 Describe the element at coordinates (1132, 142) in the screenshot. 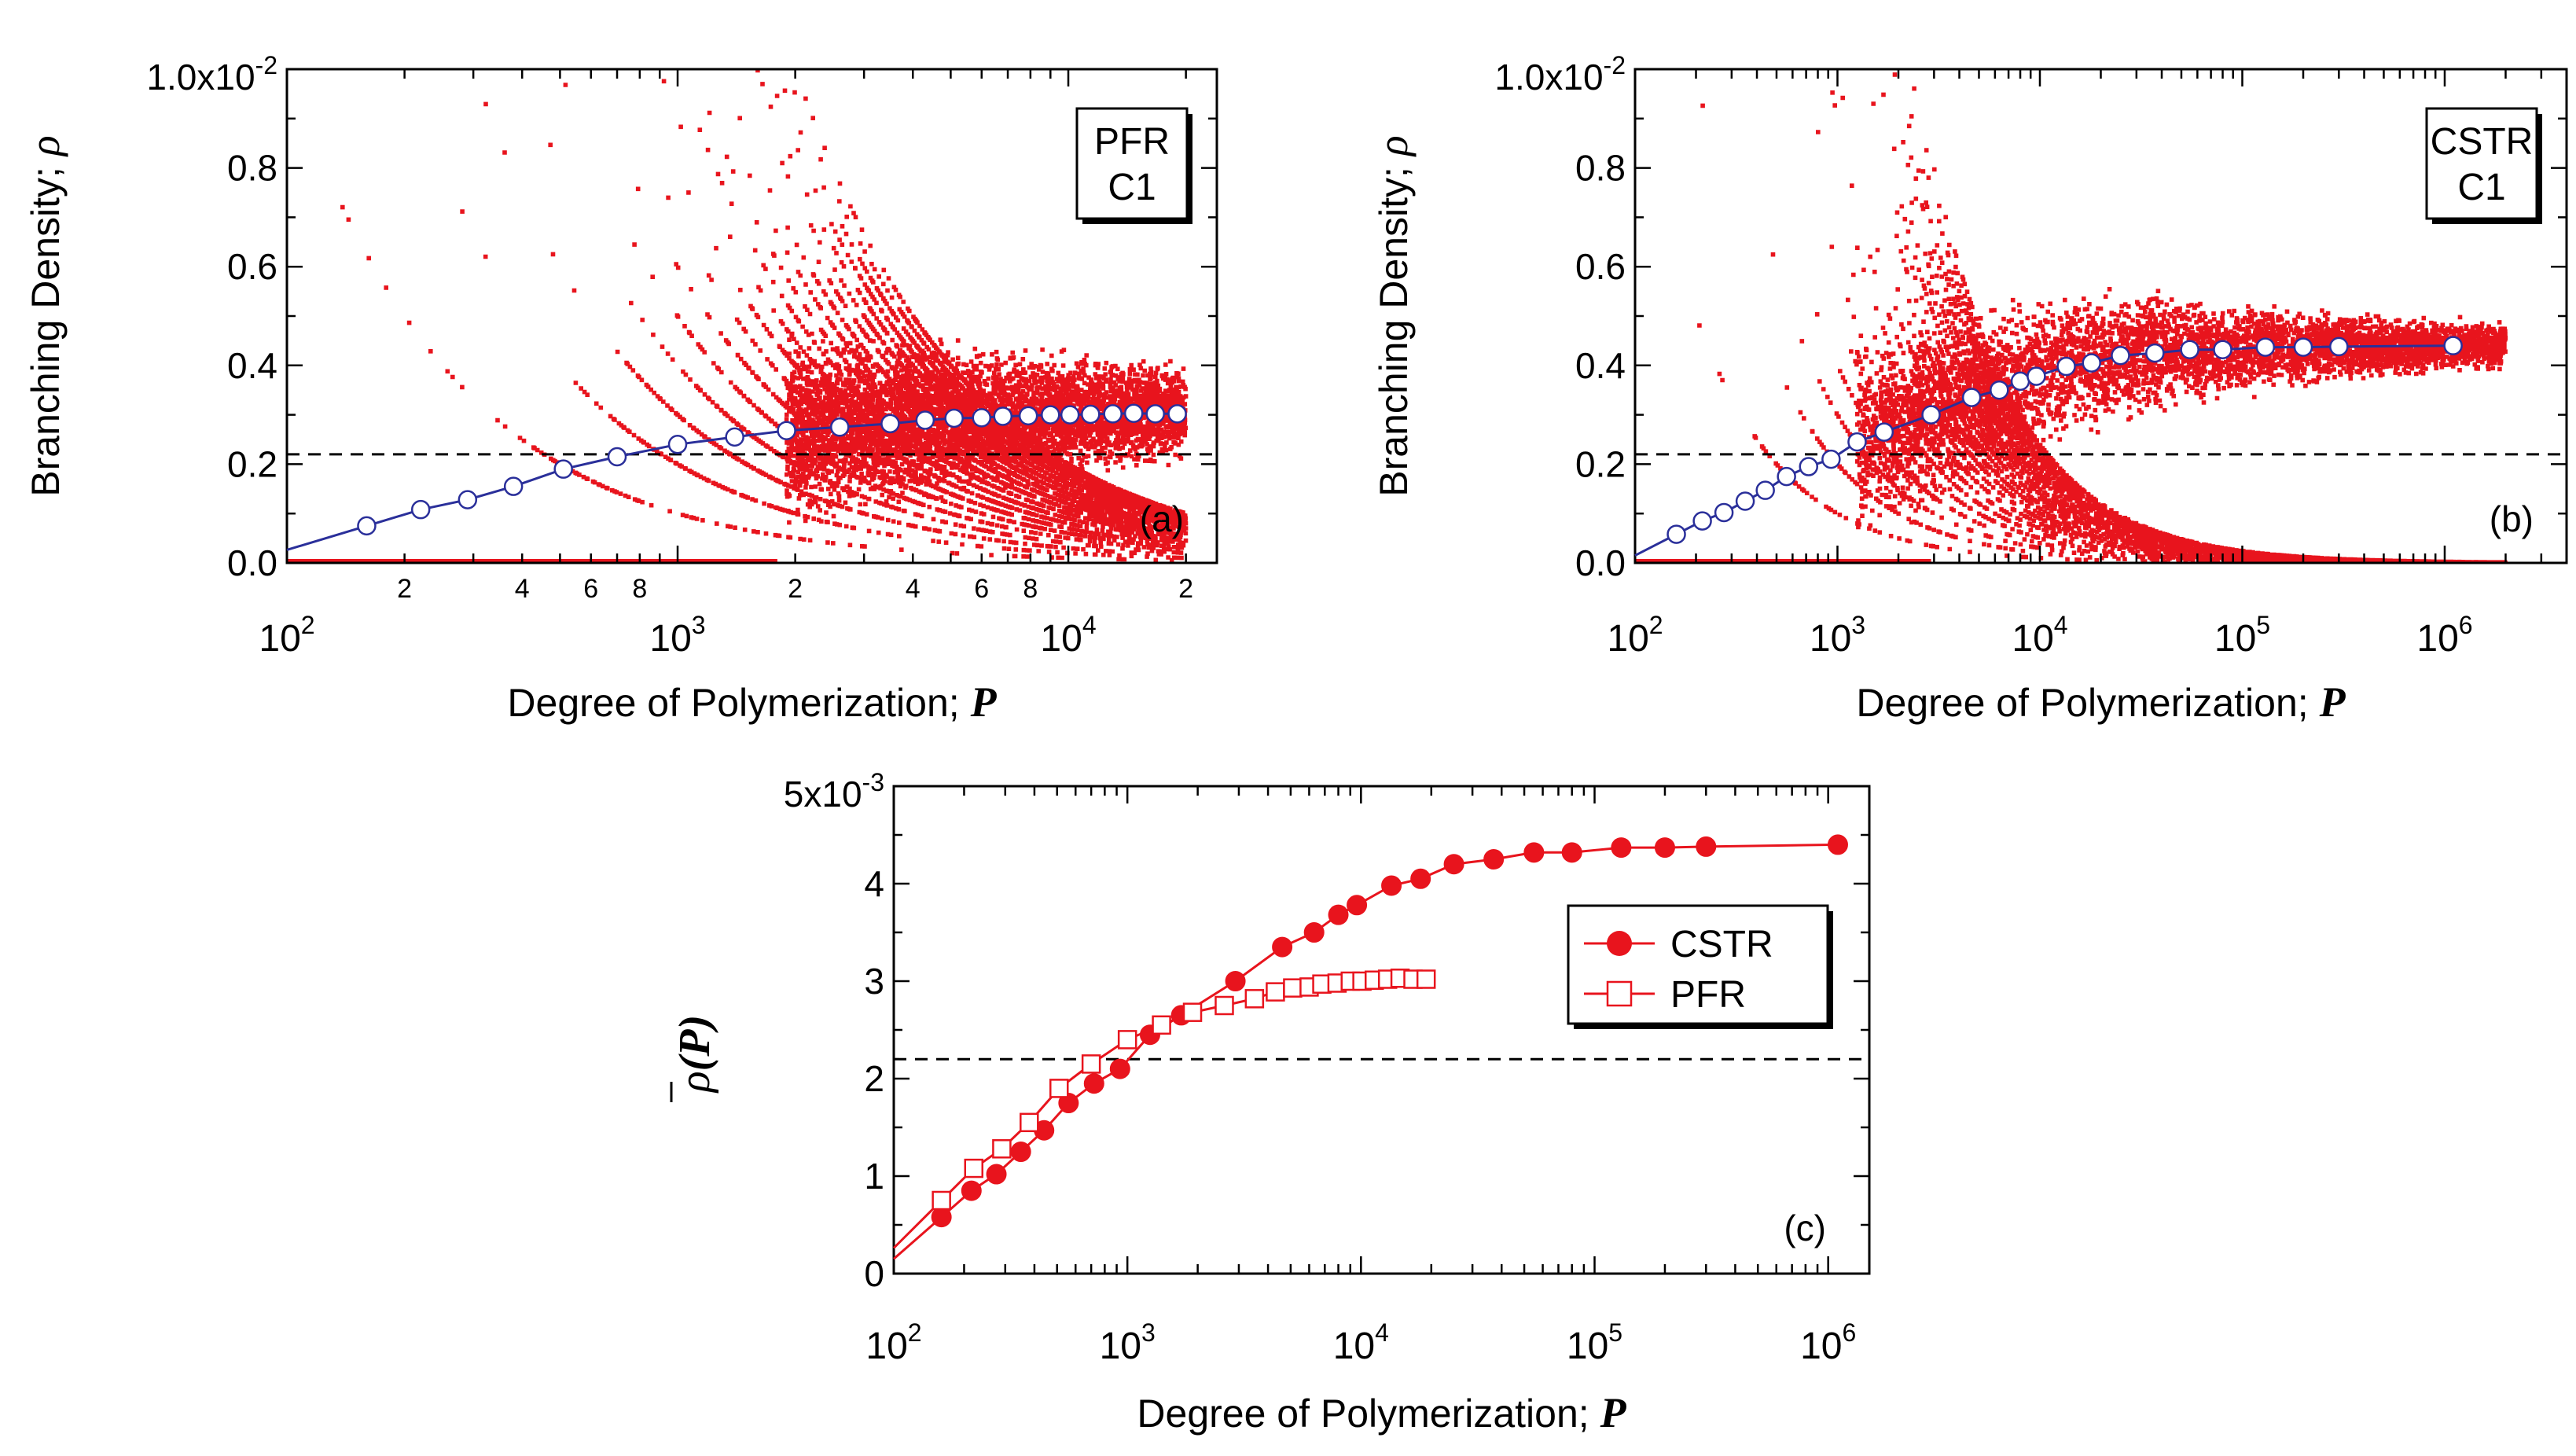

I see `inset-reactor-label: PFR` at that location.